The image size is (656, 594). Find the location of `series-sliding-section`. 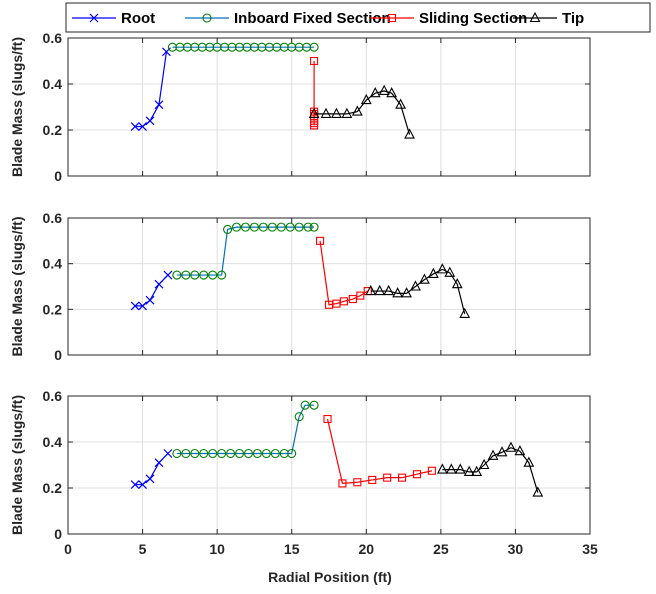

series-sliding-section is located at coordinates (314, 93).